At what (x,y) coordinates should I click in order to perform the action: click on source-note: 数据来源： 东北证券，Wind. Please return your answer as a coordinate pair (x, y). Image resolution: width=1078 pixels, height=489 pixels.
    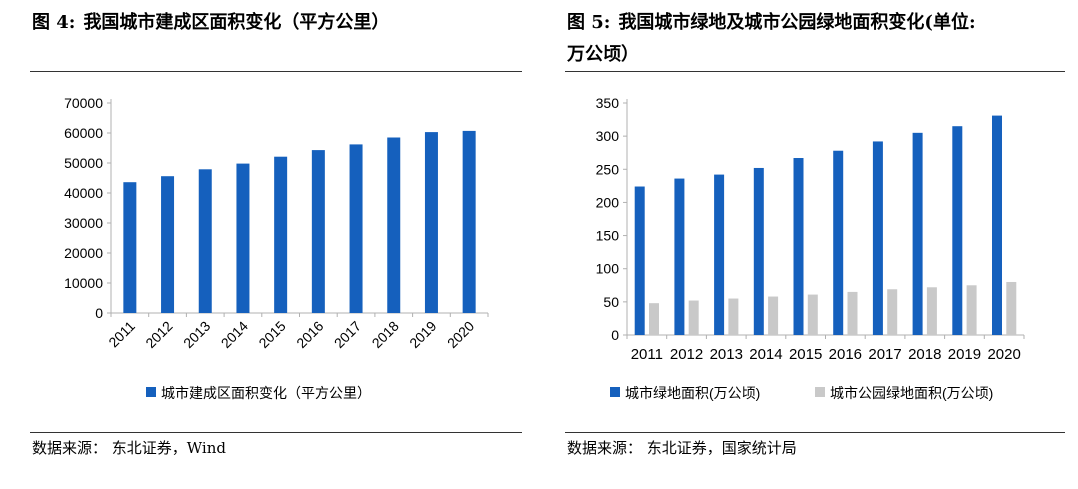
    Looking at the image, I should click on (129, 448).